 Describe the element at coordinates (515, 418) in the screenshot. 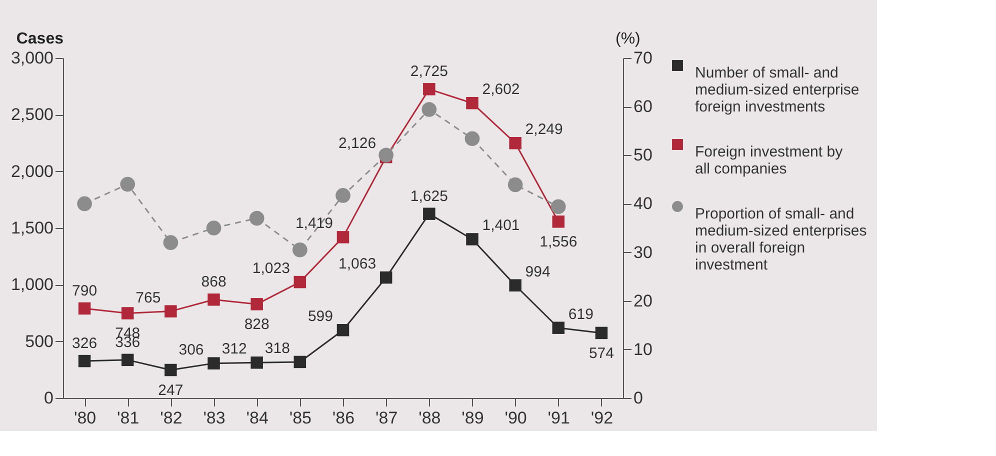

I see `x-tick-label: '90` at that location.